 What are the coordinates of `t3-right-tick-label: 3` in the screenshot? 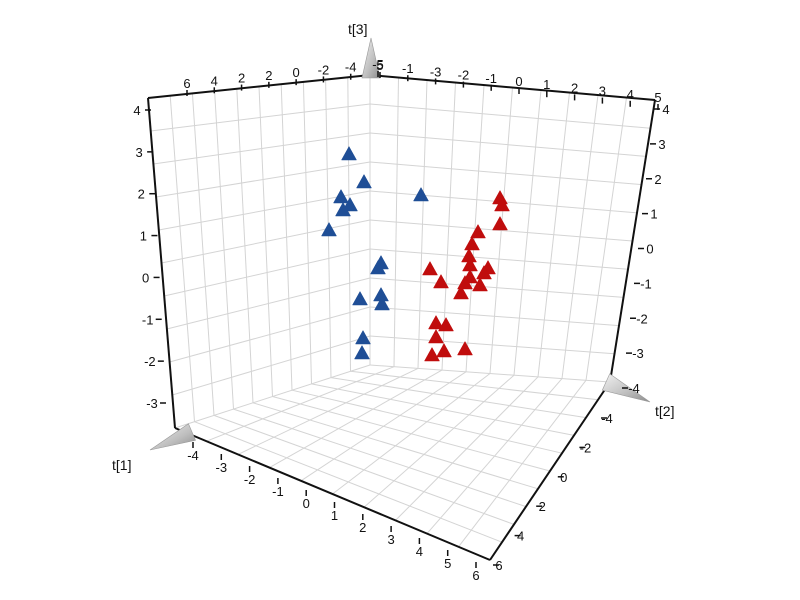 It's located at (661, 144).